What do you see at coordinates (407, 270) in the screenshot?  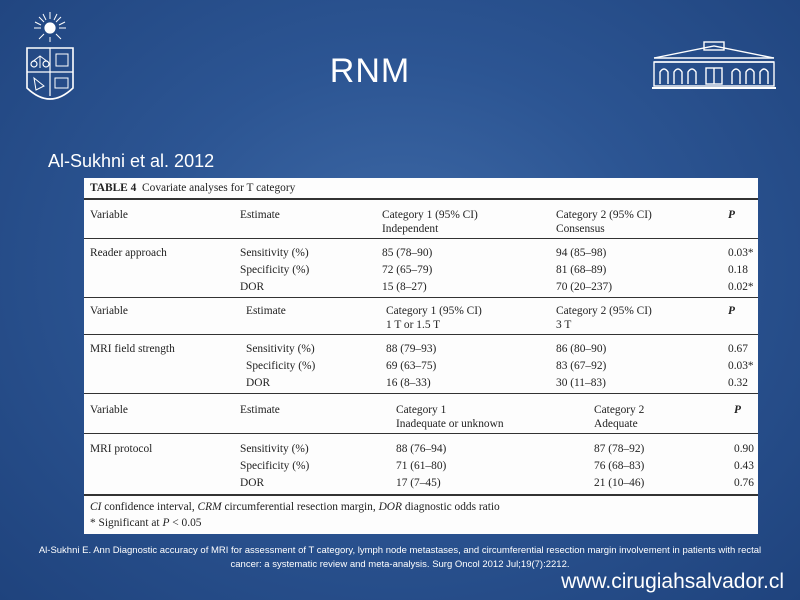 I see `cell-category-1: 72 (65–79)` at bounding box center [407, 270].